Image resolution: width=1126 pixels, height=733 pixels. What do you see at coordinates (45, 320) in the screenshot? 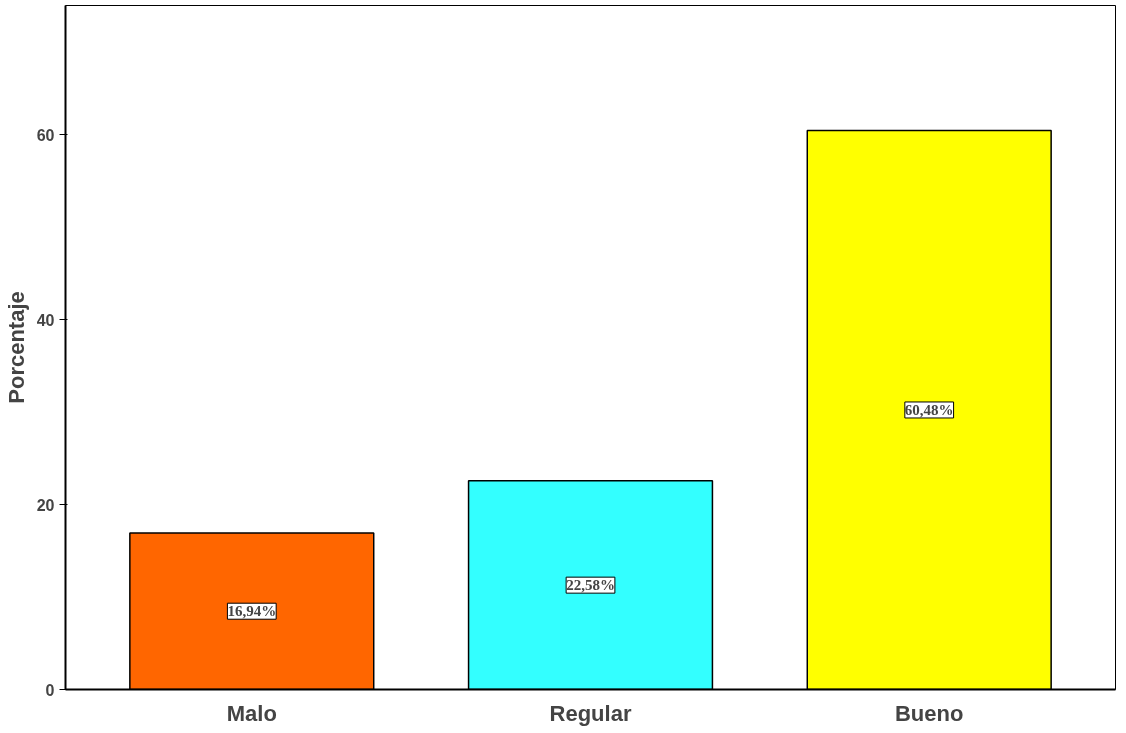
I see `y-tick-label: 40` at bounding box center [45, 320].